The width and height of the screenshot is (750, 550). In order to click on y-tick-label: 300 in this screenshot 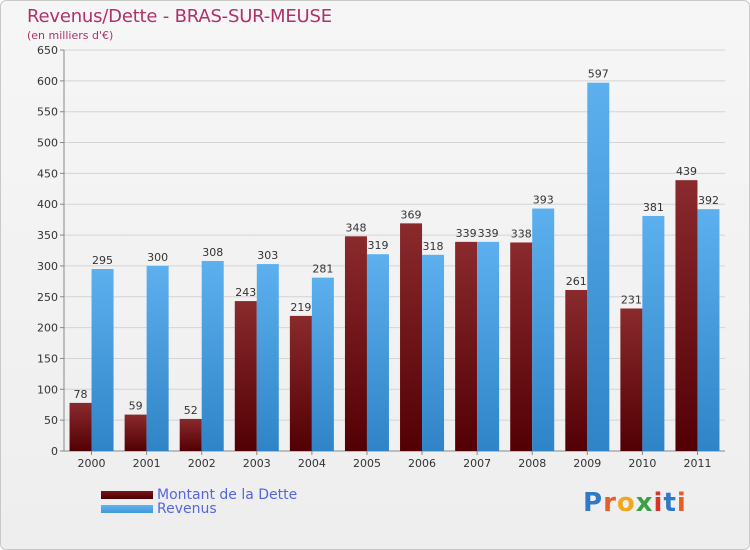, I will do `click(47, 266)`.